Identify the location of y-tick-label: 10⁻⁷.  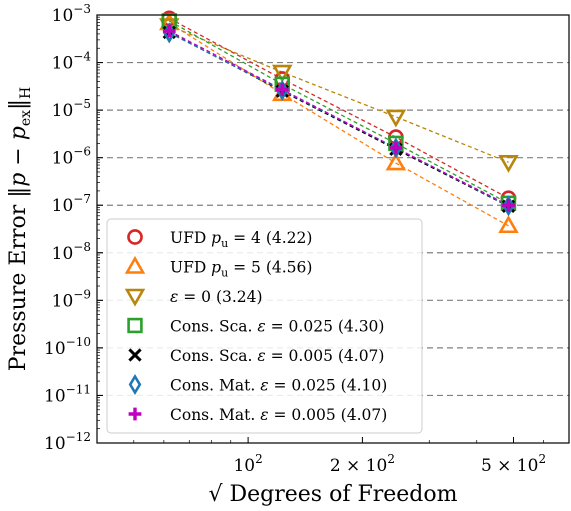
(71, 204).